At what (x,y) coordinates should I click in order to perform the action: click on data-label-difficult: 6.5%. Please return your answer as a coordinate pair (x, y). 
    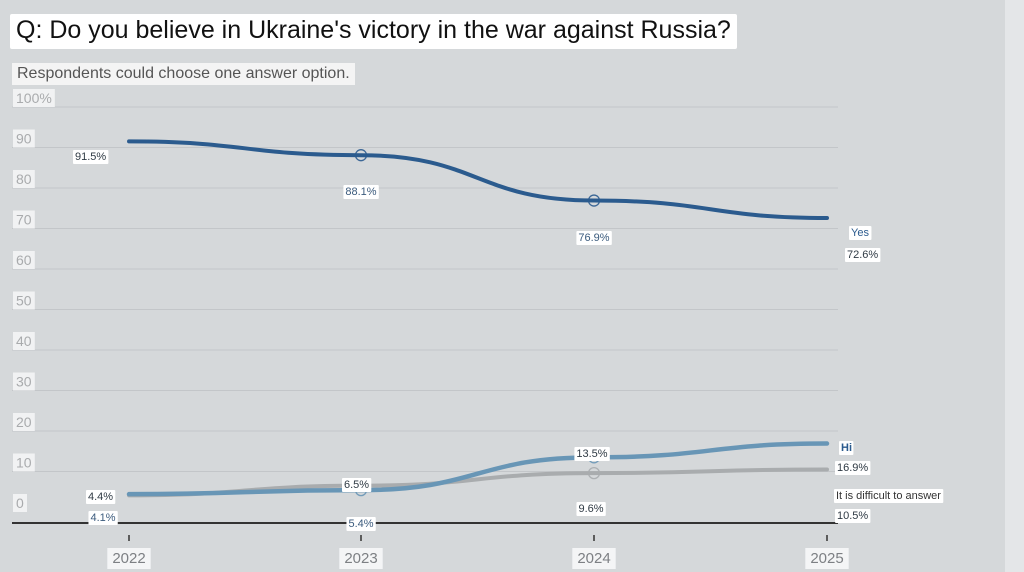
    Looking at the image, I should click on (356, 485).